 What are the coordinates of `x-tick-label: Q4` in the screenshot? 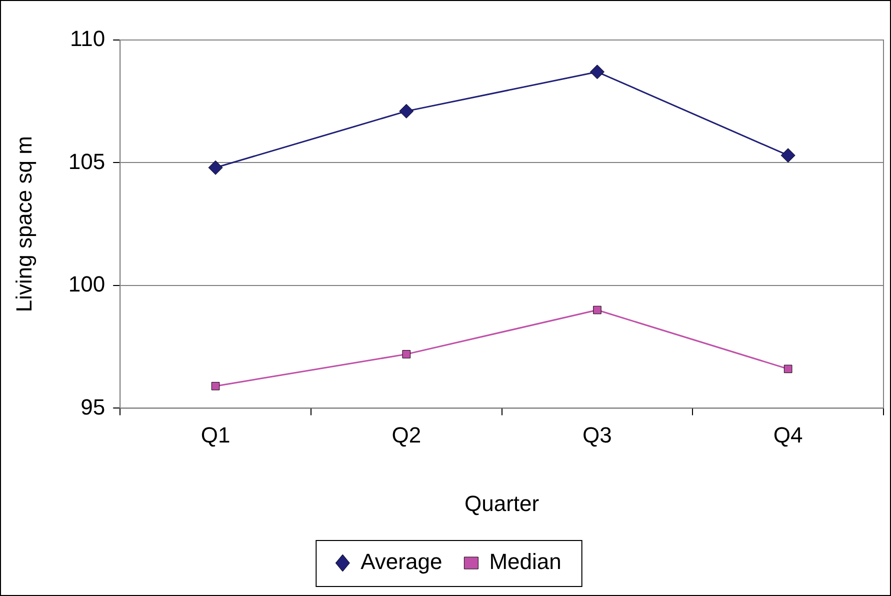 It's located at (788, 435).